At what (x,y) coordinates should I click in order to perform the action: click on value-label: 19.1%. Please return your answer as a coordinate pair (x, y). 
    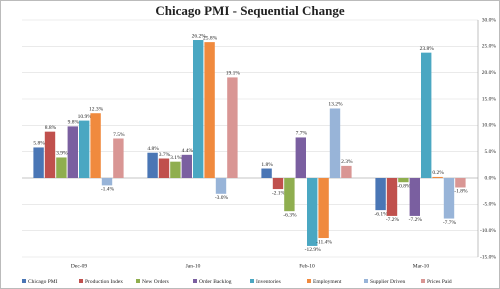
    Looking at the image, I should click on (233, 74).